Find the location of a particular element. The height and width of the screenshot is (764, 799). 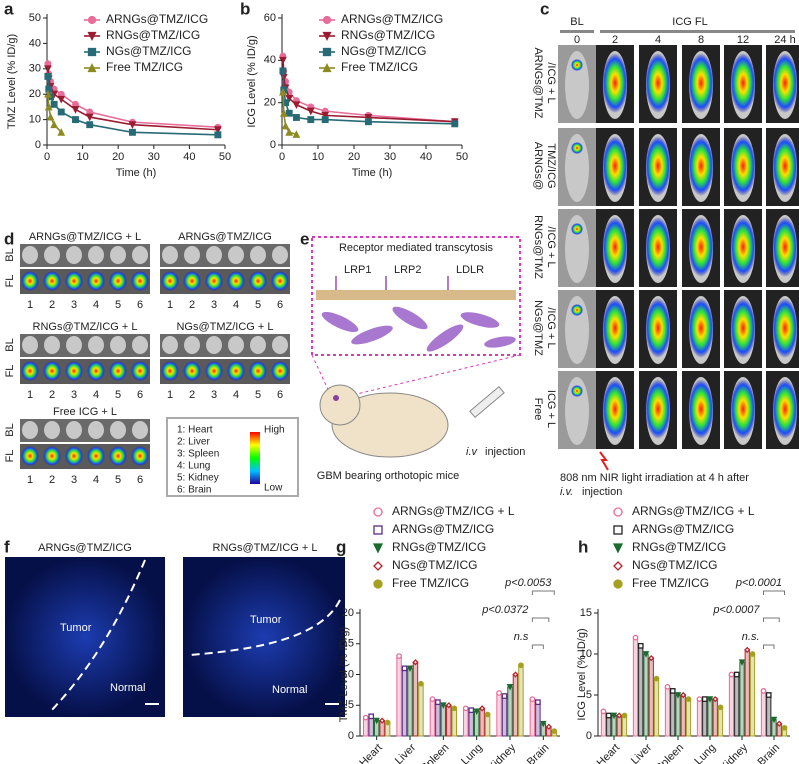

legend-label: NGs@TMZ/ICG is located at coordinates (149, 51).